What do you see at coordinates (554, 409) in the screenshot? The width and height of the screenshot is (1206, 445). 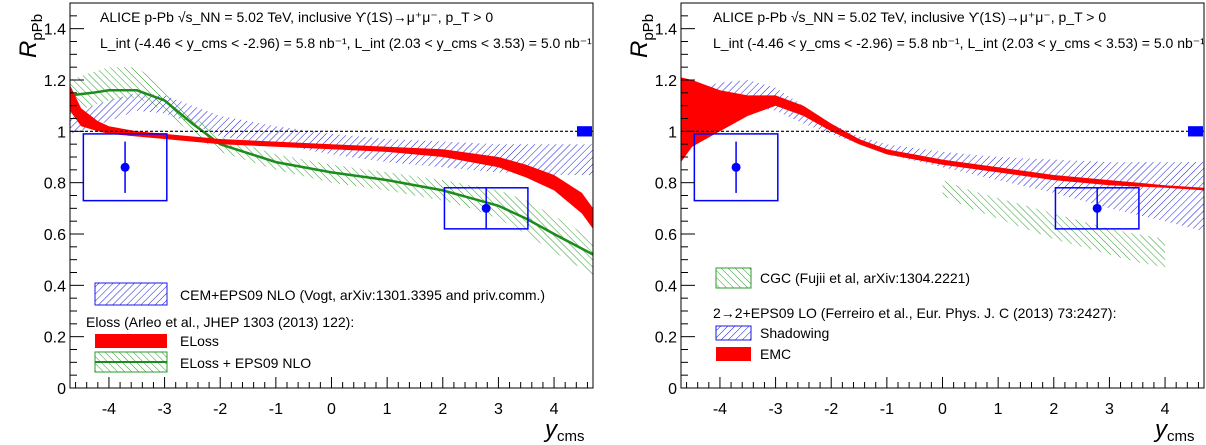 I see `left-x-tick-label: 4` at bounding box center [554, 409].